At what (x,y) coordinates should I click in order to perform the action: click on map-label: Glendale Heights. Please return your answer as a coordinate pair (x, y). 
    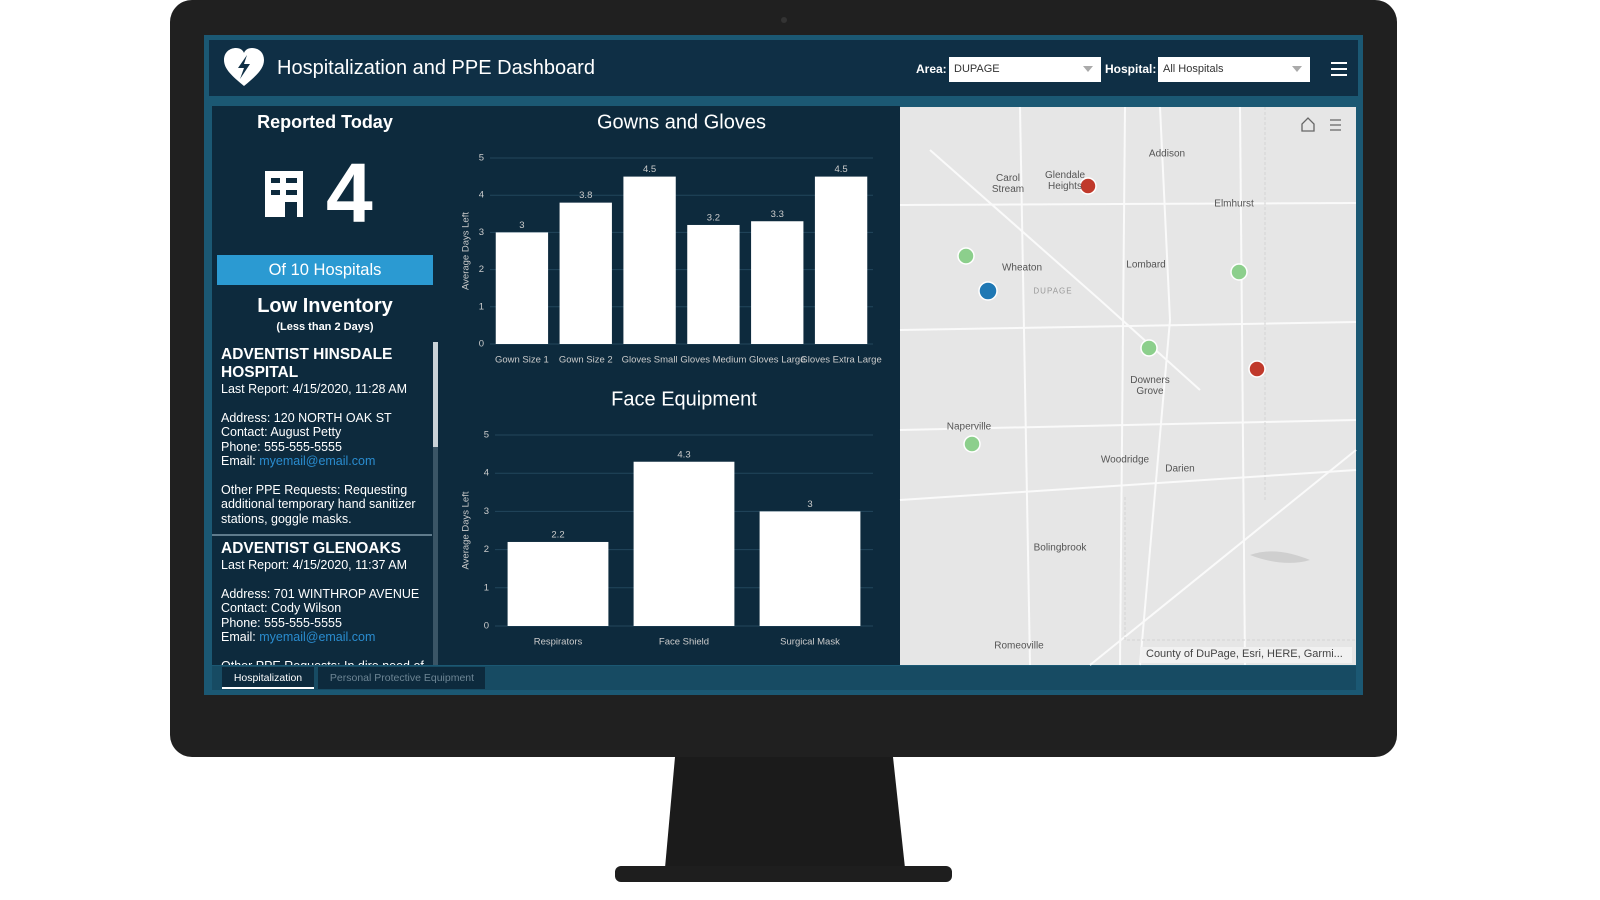
    Looking at the image, I should click on (1065, 181).